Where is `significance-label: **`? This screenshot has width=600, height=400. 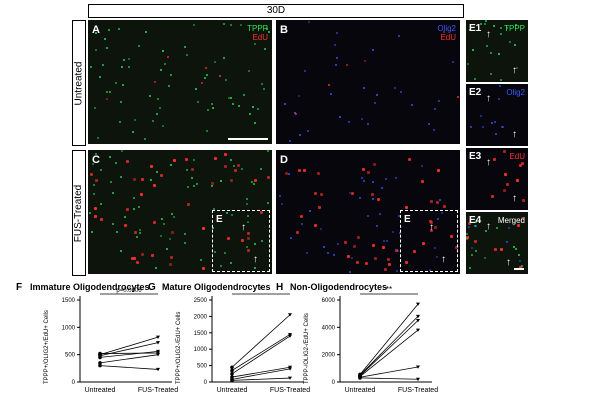
significance-label: ** is located at coordinates (389, 289).